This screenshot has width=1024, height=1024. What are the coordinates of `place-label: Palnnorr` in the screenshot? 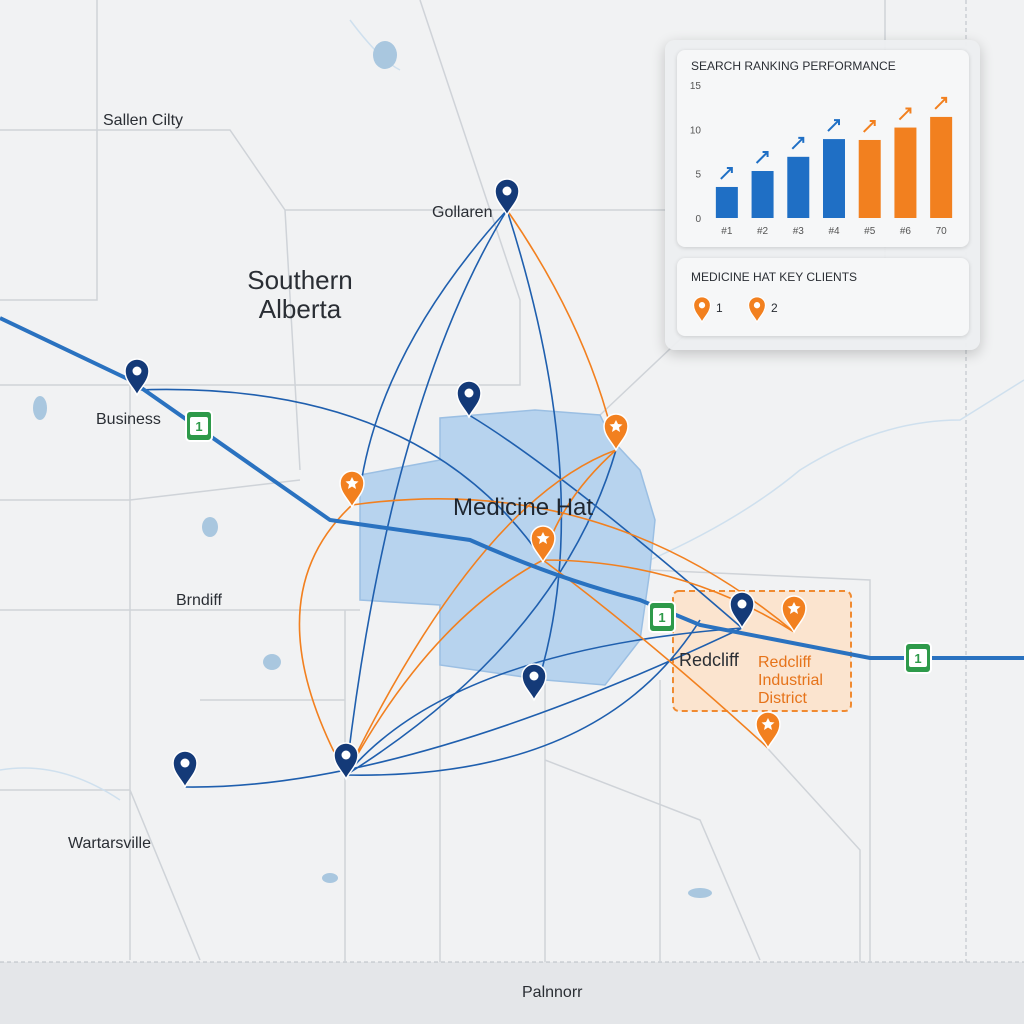 It's located at (552, 992).